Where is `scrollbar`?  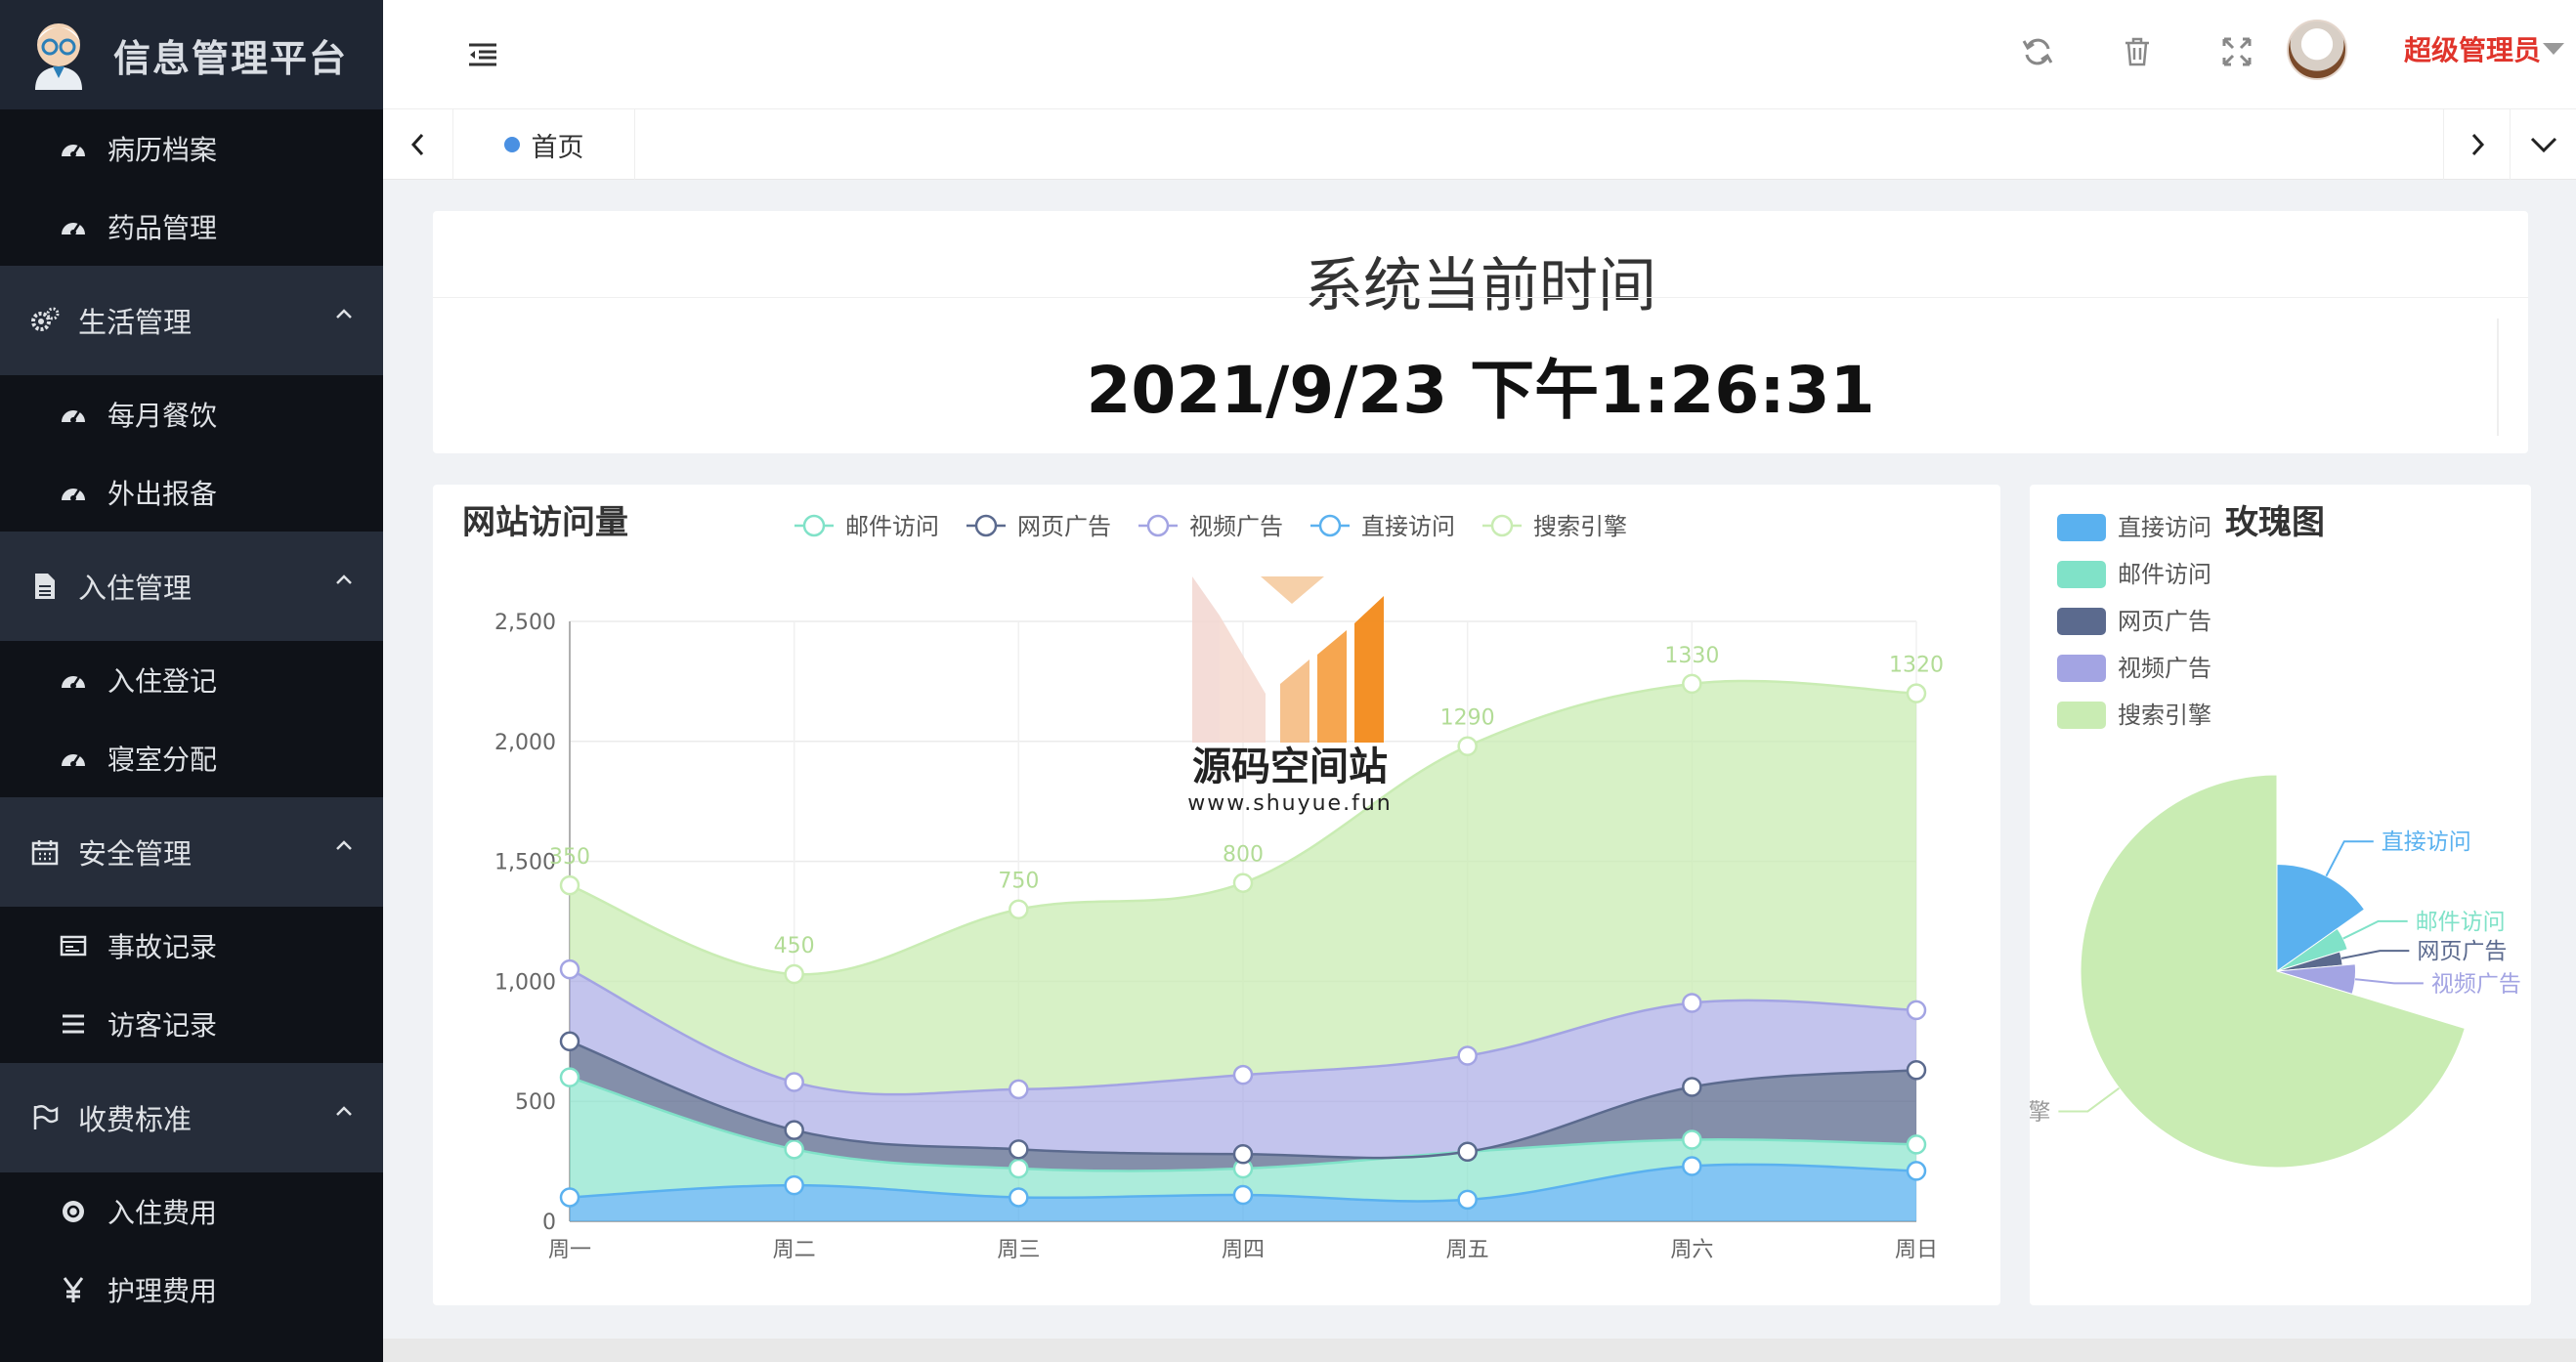 scrollbar is located at coordinates (2498, 377).